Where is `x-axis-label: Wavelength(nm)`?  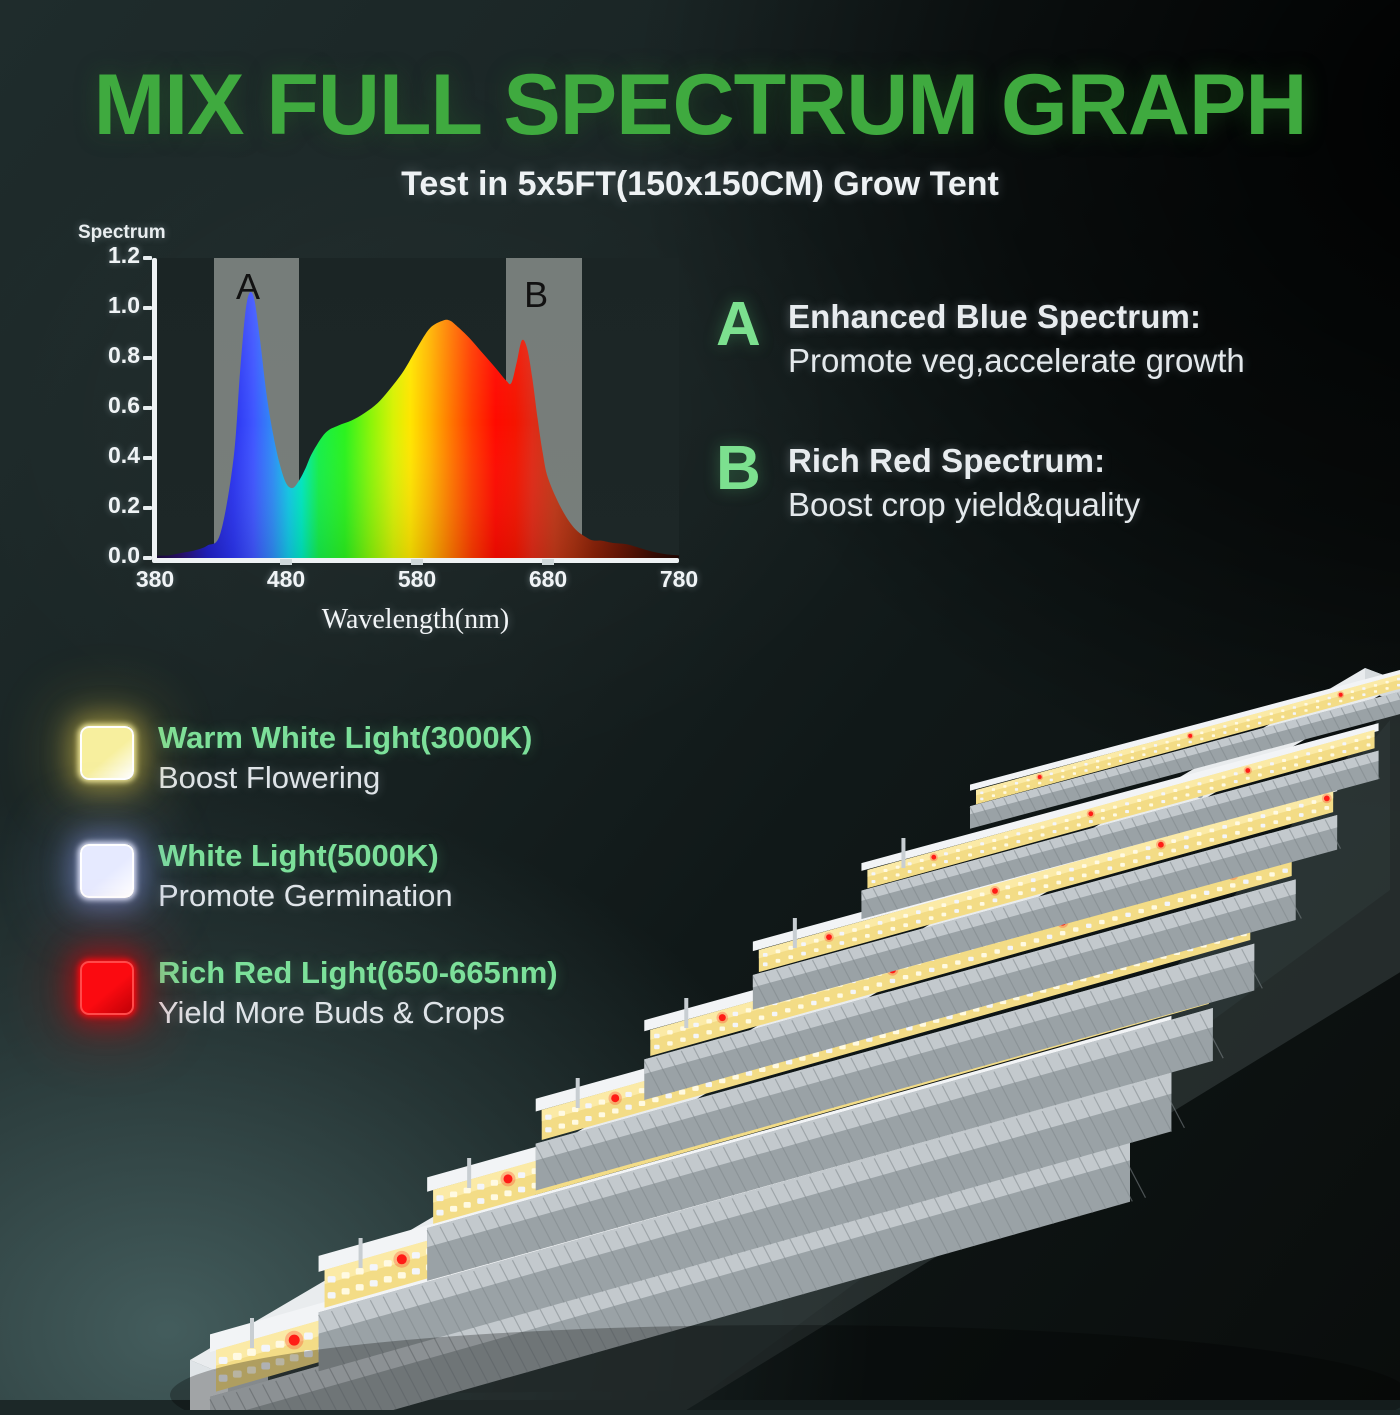
x-axis-label: Wavelength(nm) is located at coordinates (415, 620).